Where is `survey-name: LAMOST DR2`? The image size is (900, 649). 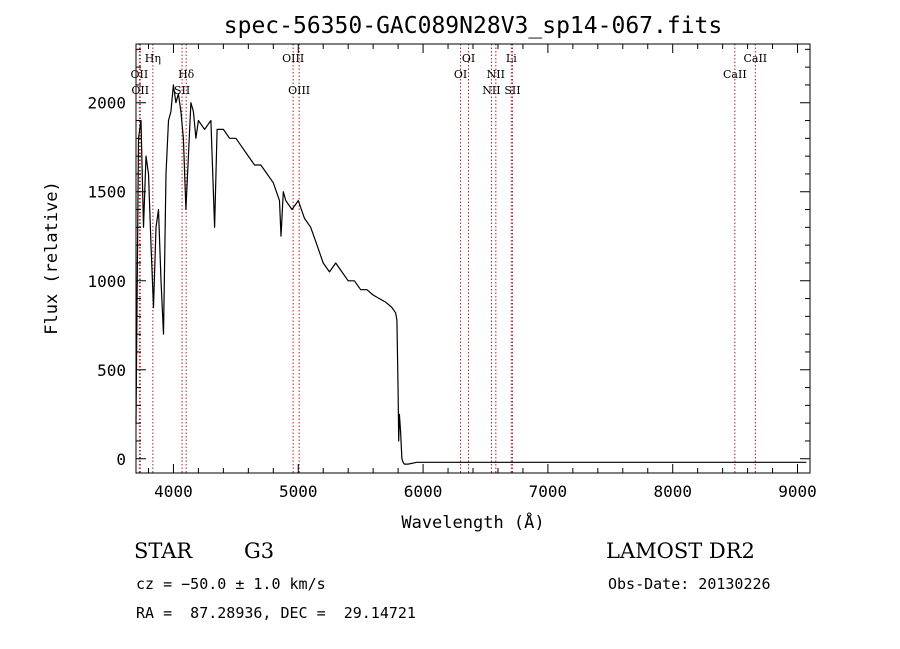 survey-name: LAMOST DR2 is located at coordinates (680, 551).